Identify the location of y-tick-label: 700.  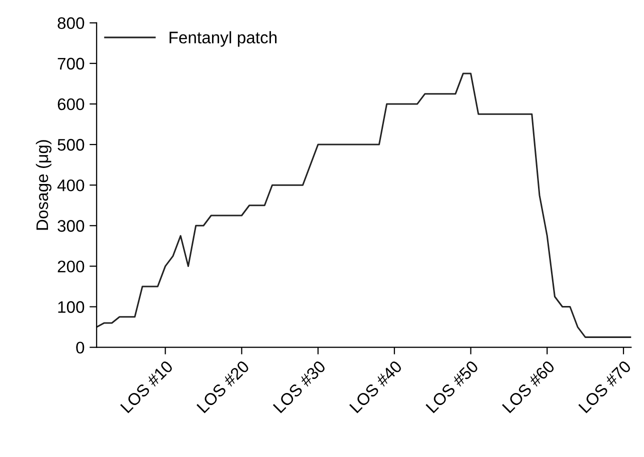
(71, 64).